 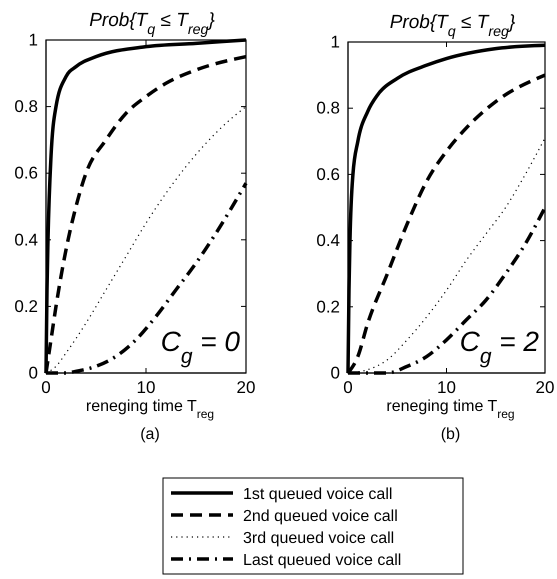 What do you see at coordinates (150, 434) in the screenshot?
I see `text: (a)` at bounding box center [150, 434].